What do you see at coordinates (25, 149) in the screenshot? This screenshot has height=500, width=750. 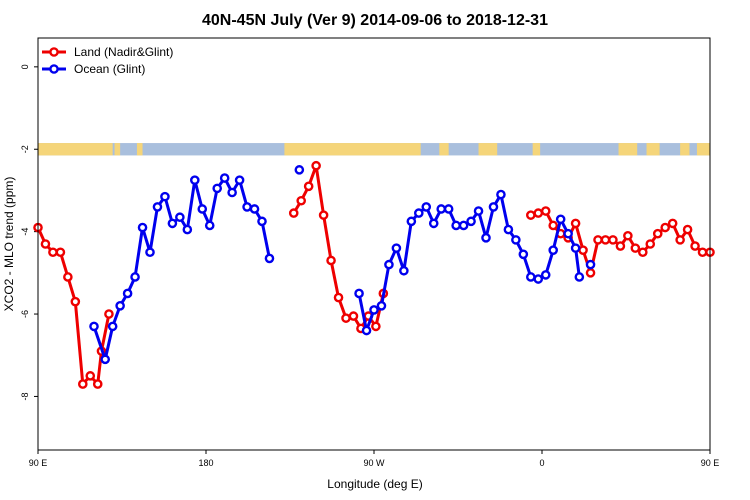 I see `y-tick-label: -2` at bounding box center [25, 149].